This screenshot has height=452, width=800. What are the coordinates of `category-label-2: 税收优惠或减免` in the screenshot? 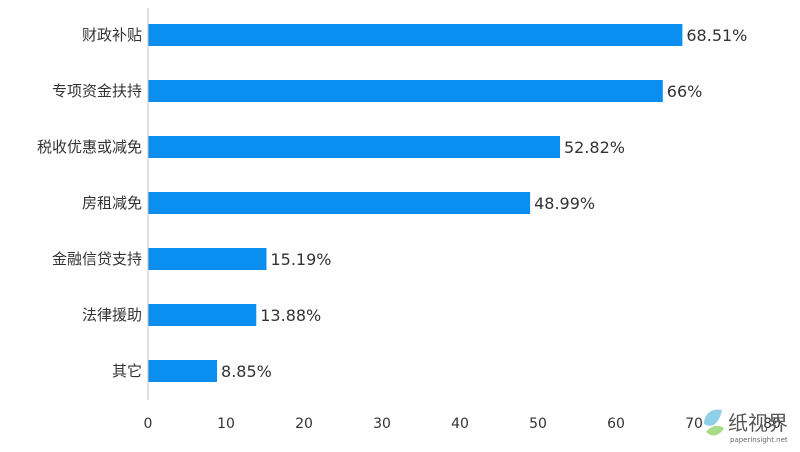 It's located at (89, 147).